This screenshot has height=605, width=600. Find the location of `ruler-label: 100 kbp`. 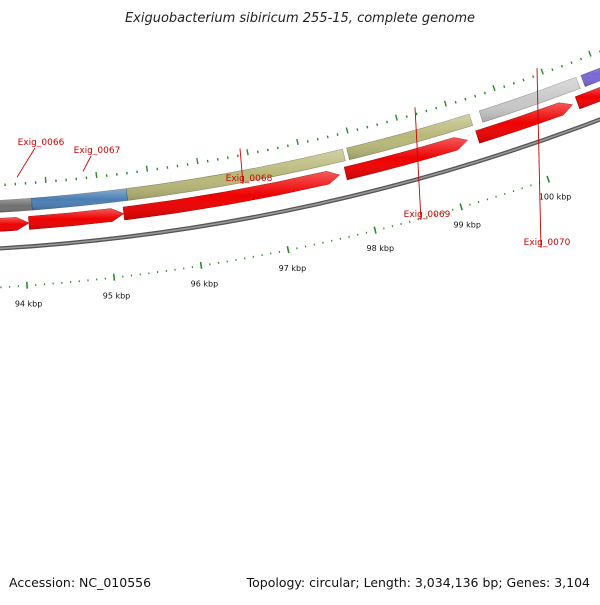

ruler-label: 100 kbp is located at coordinates (555, 197).